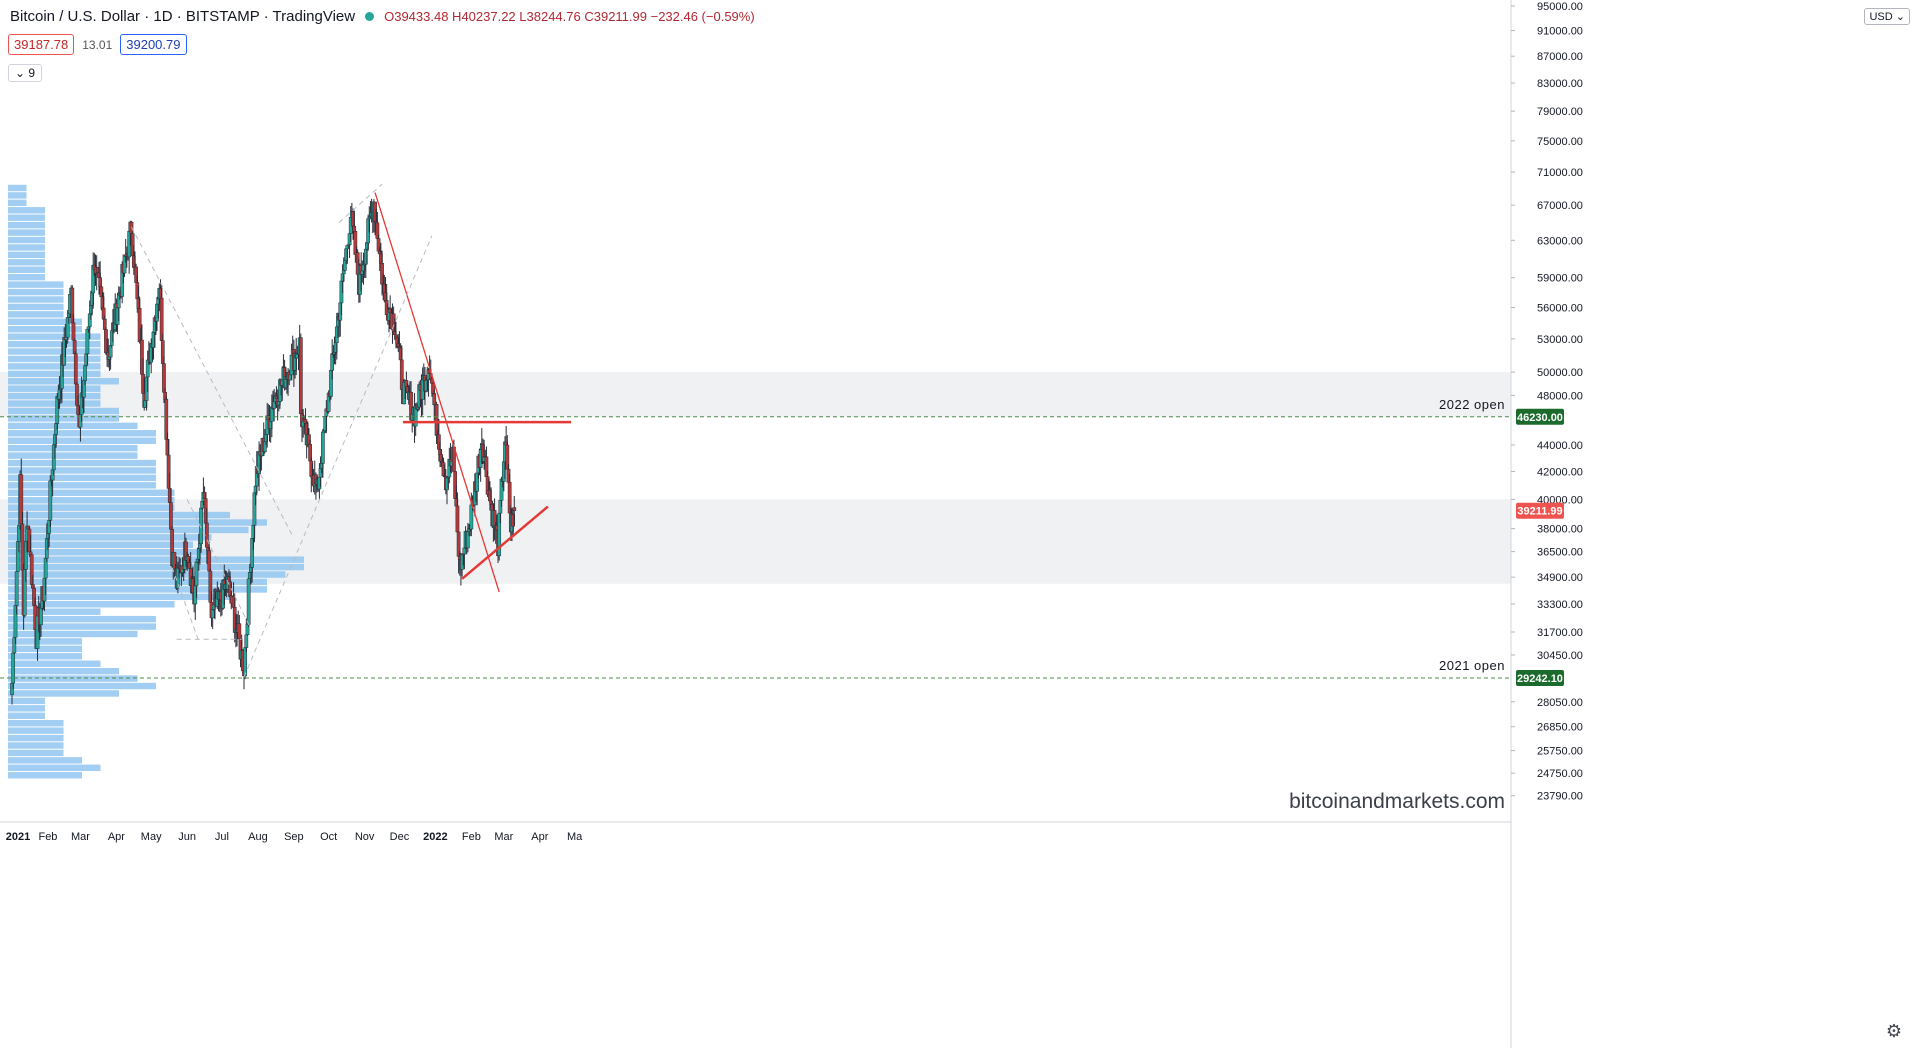 The height and width of the screenshot is (1048, 1920). Describe the element at coordinates (222, 837) in the screenshot. I see `time-tick-label: Jul` at that location.